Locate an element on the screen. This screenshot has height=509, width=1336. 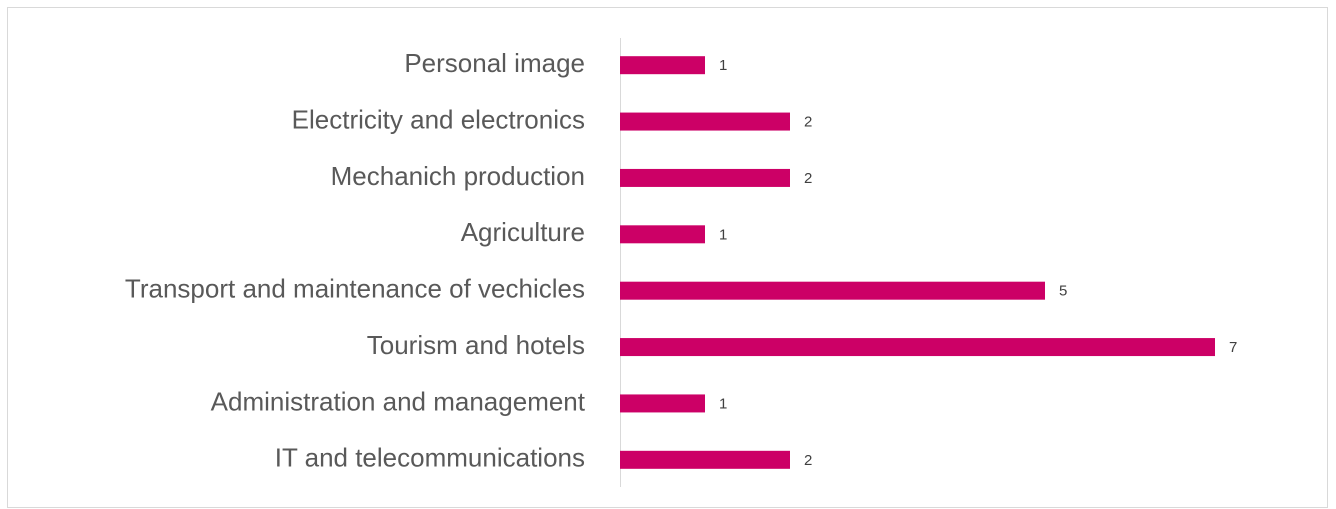
category-label: Tourism and hotels is located at coordinates (476, 345).